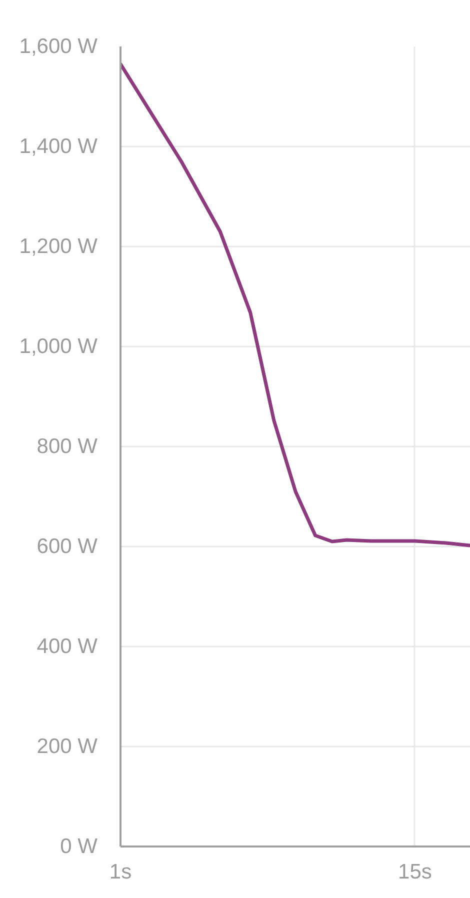  Describe the element at coordinates (58, 46) in the screenshot. I see `y-tick-label: 1,600 W` at that location.